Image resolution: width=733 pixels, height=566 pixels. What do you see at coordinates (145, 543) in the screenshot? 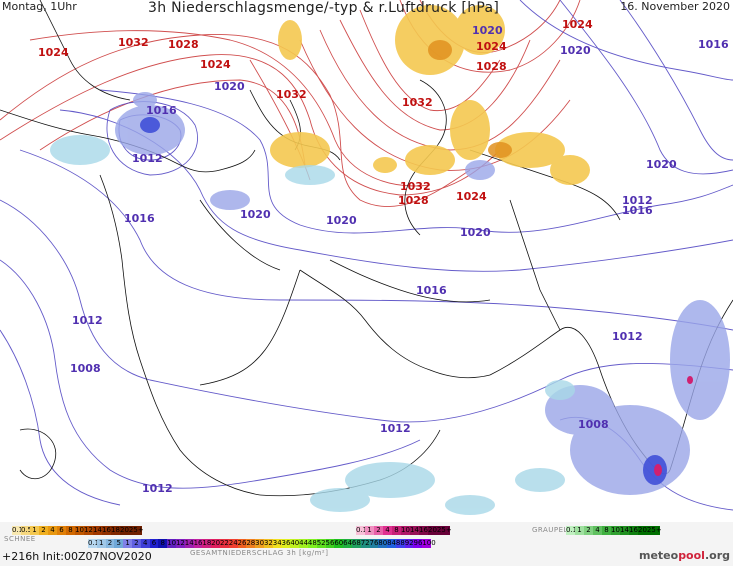
I see `legend-total-cell: 4` at bounding box center [145, 543].